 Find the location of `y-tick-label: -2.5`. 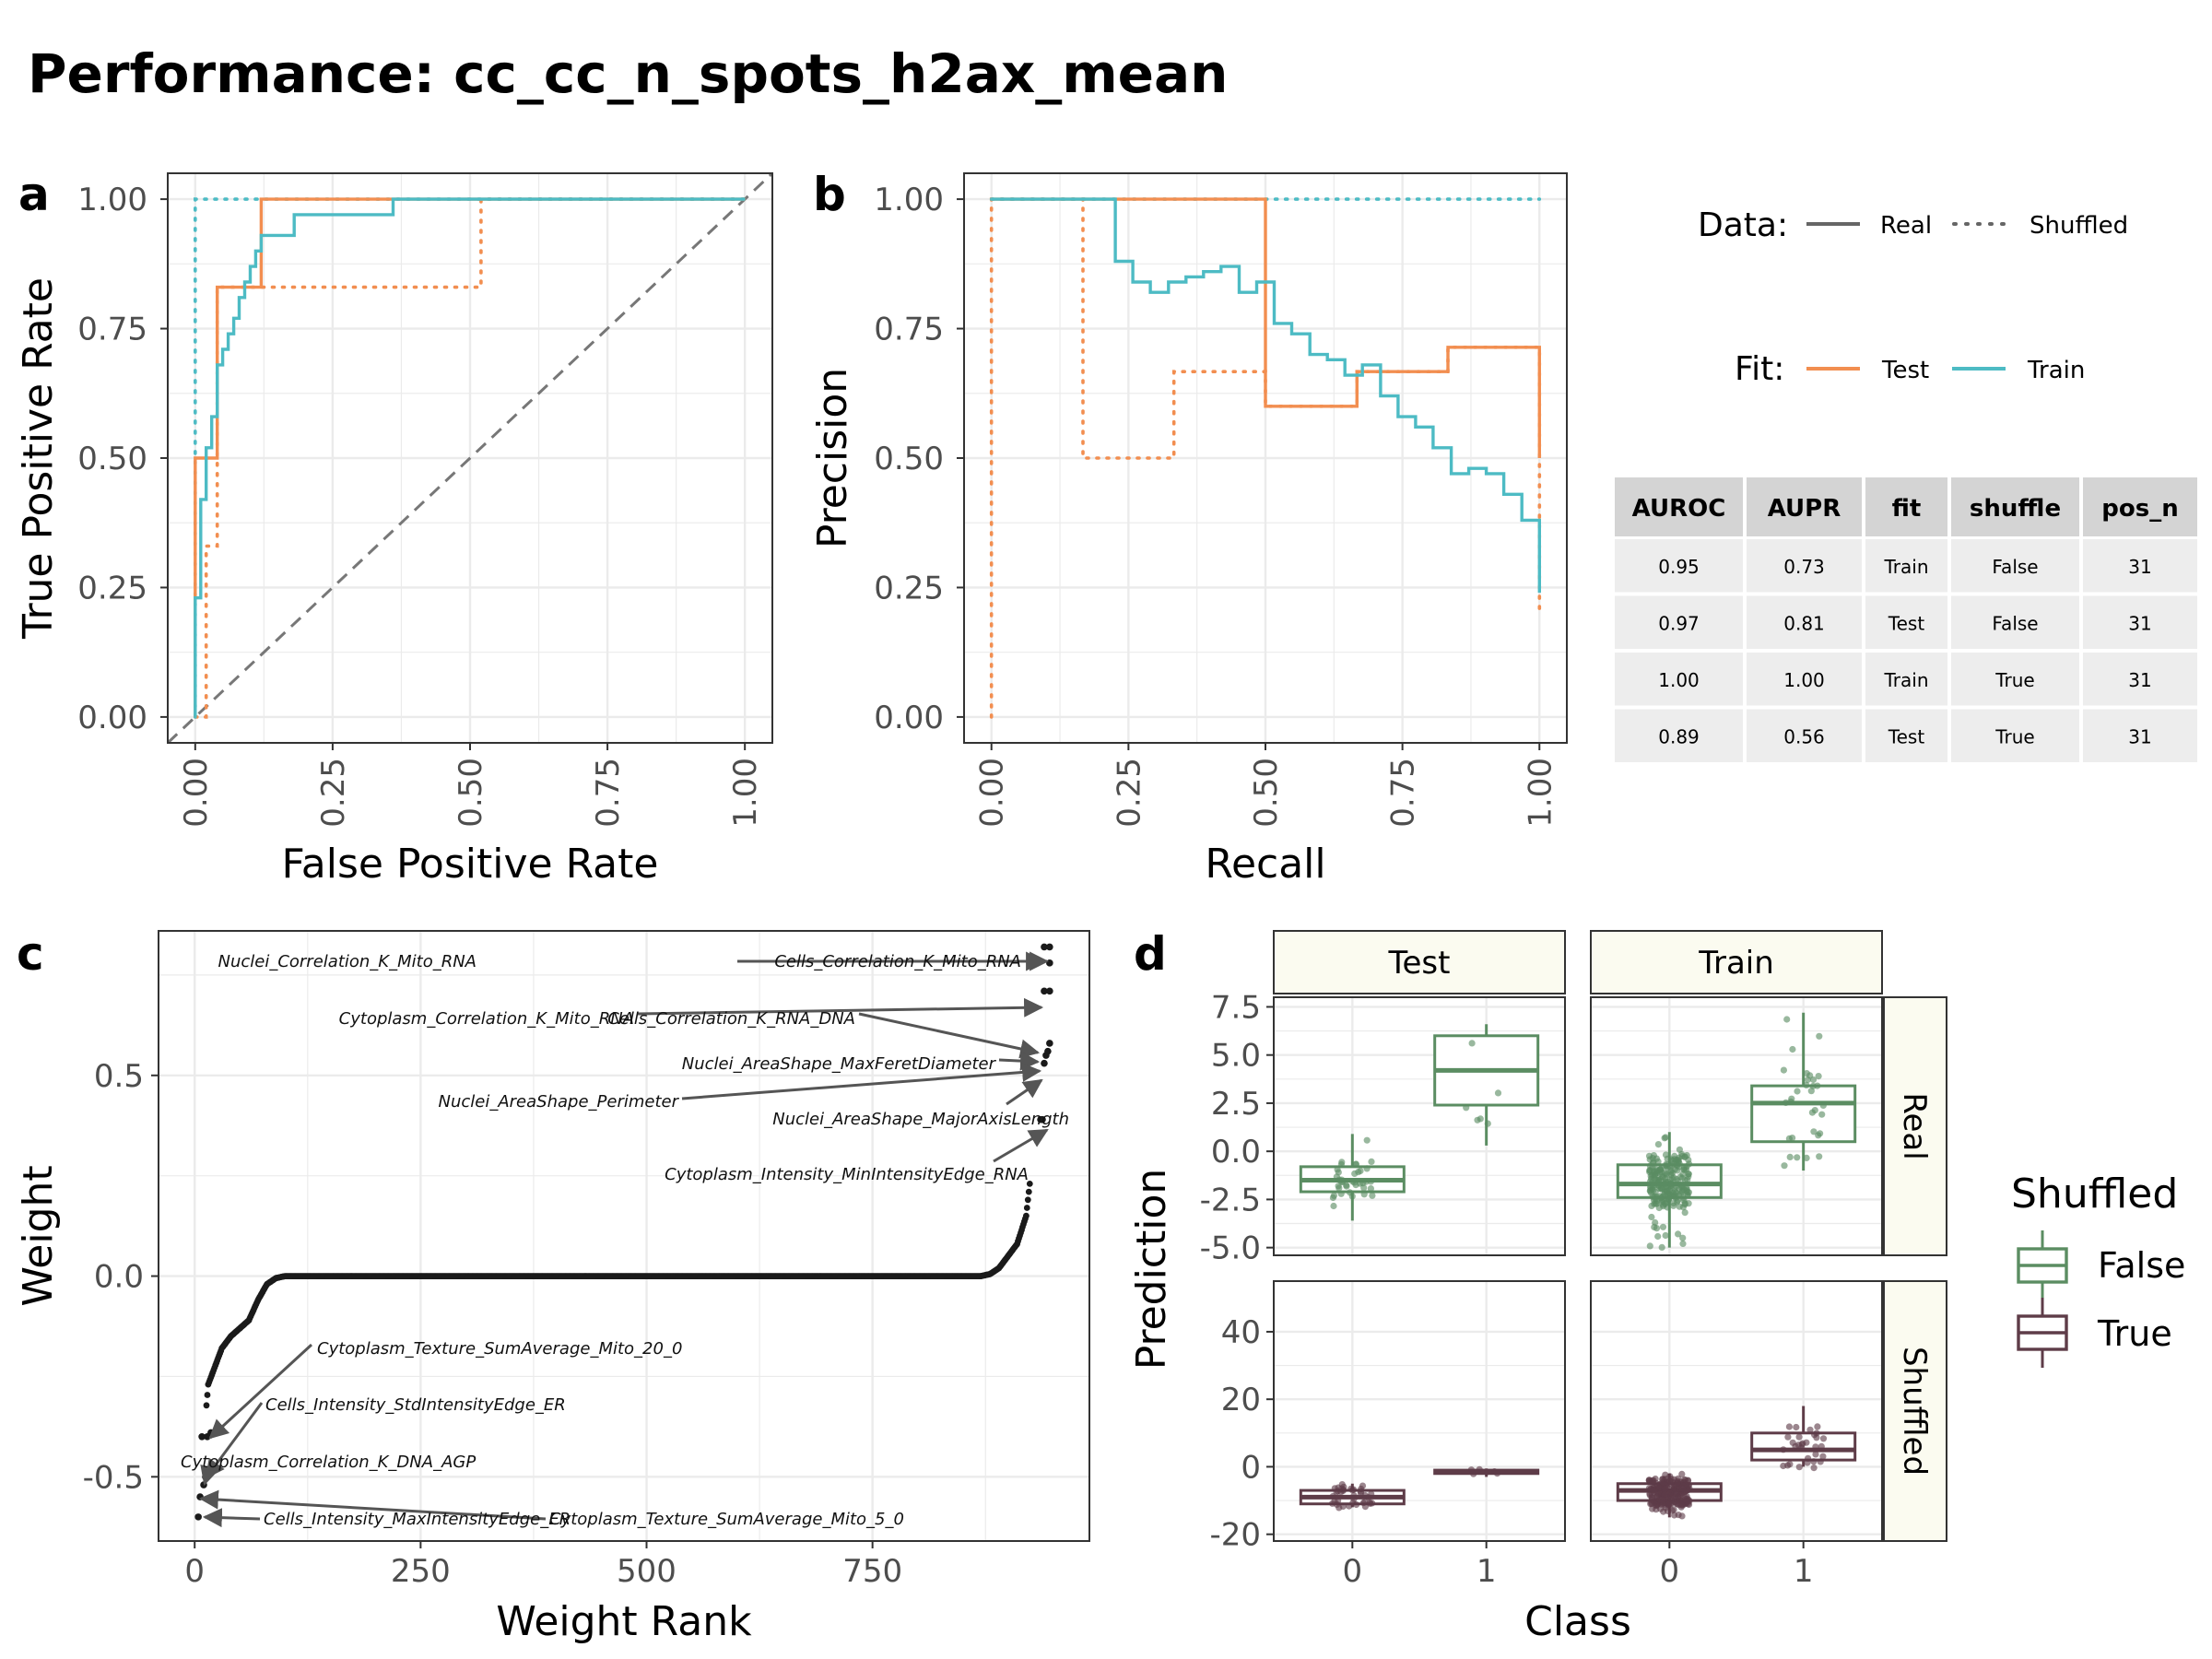

y-tick-label: -2.5 is located at coordinates (1230, 1200).